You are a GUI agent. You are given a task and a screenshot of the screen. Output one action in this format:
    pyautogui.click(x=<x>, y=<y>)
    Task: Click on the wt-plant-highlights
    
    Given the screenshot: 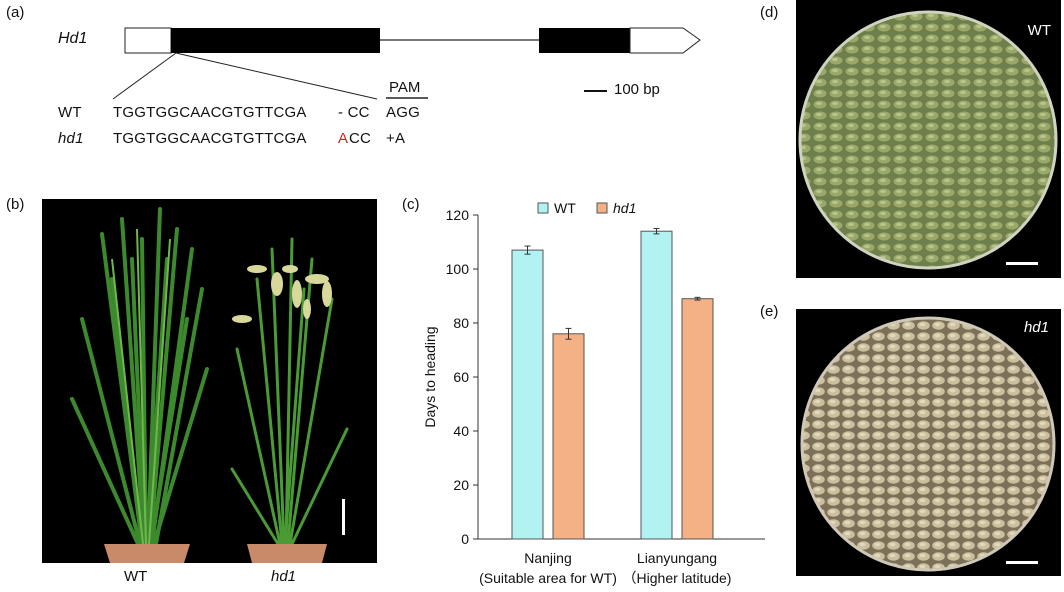 What is the action you would take?
    pyautogui.click(x=141, y=386)
    